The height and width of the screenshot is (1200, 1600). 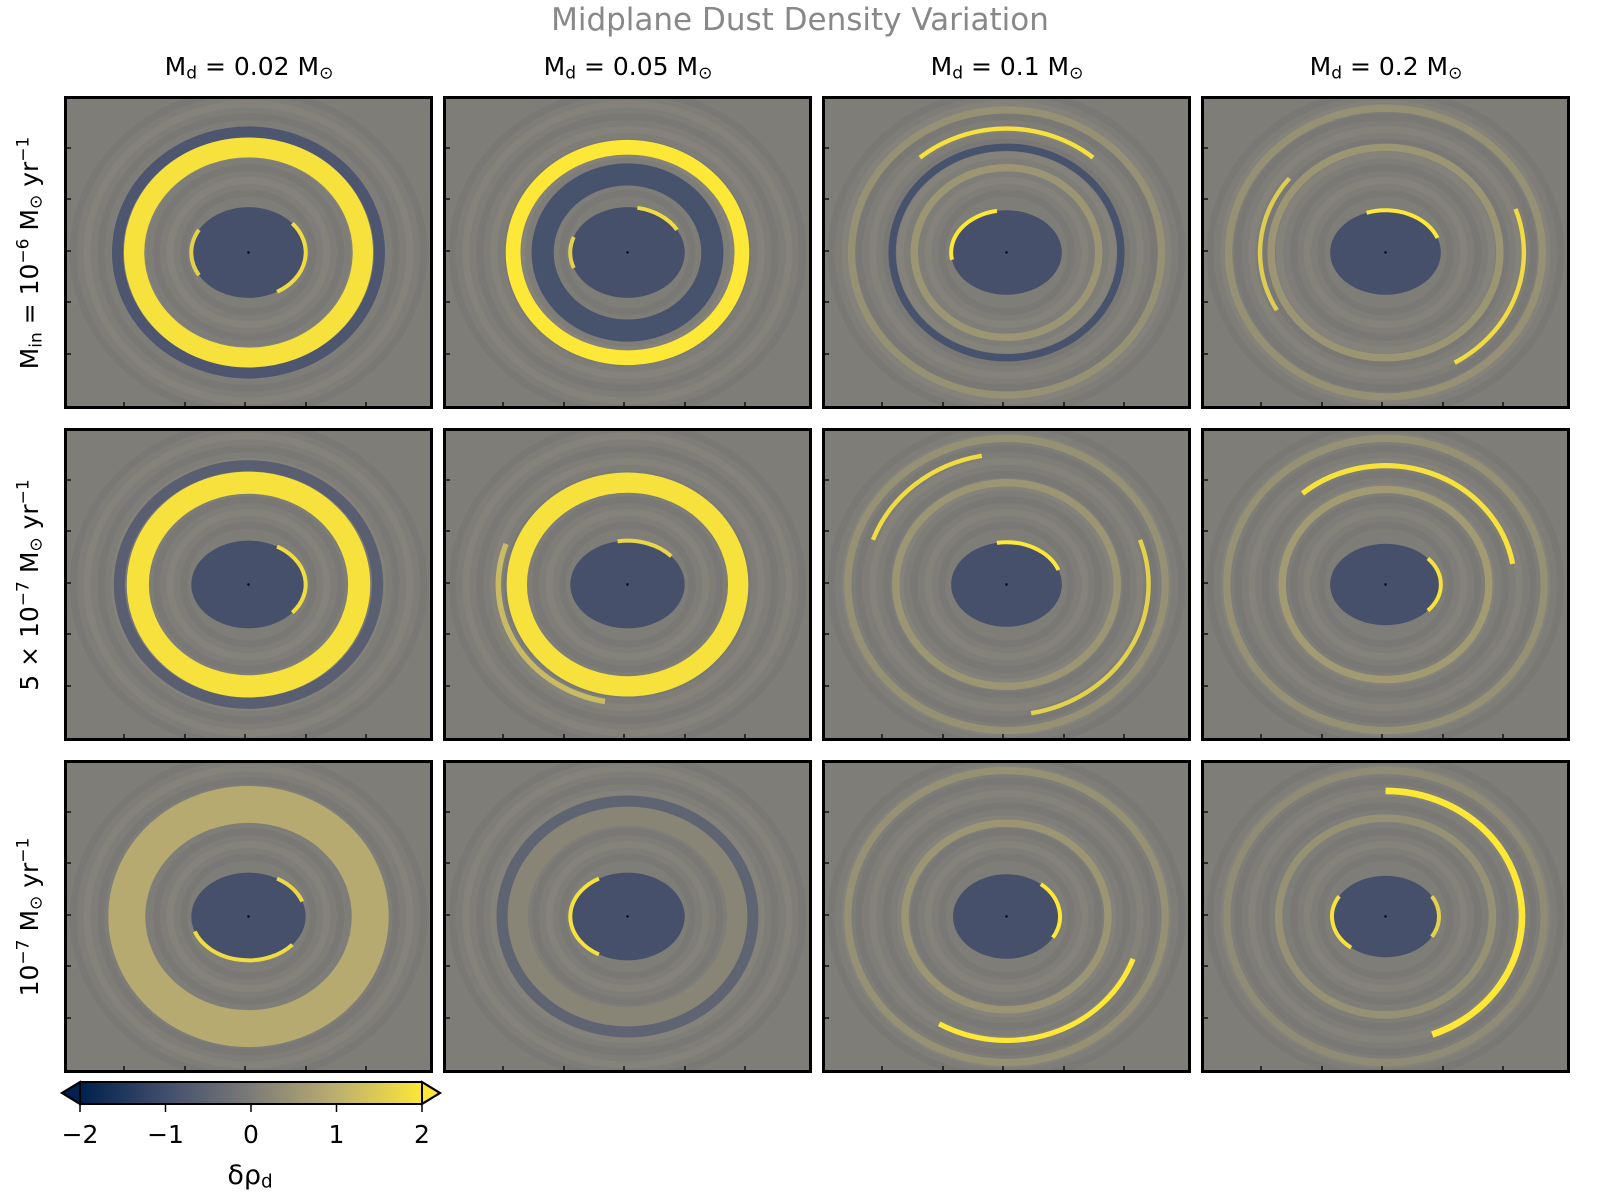 I want to click on figure-title: Midplane Dust Density Variation, so click(x=800, y=20).